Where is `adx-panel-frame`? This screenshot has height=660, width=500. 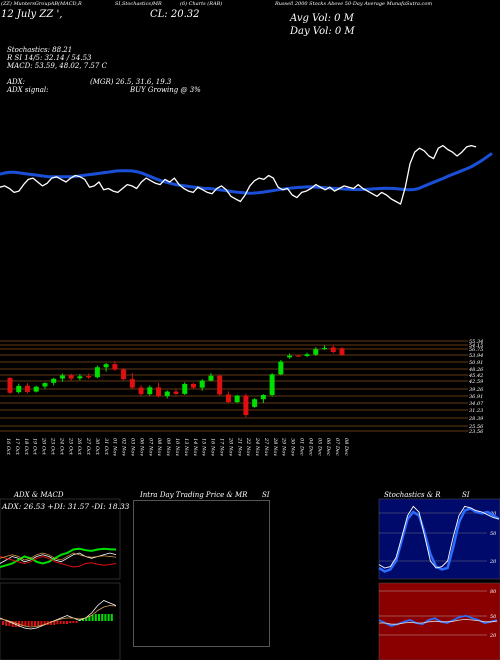
adx-panel-frame is located at coordinates (60, 539).